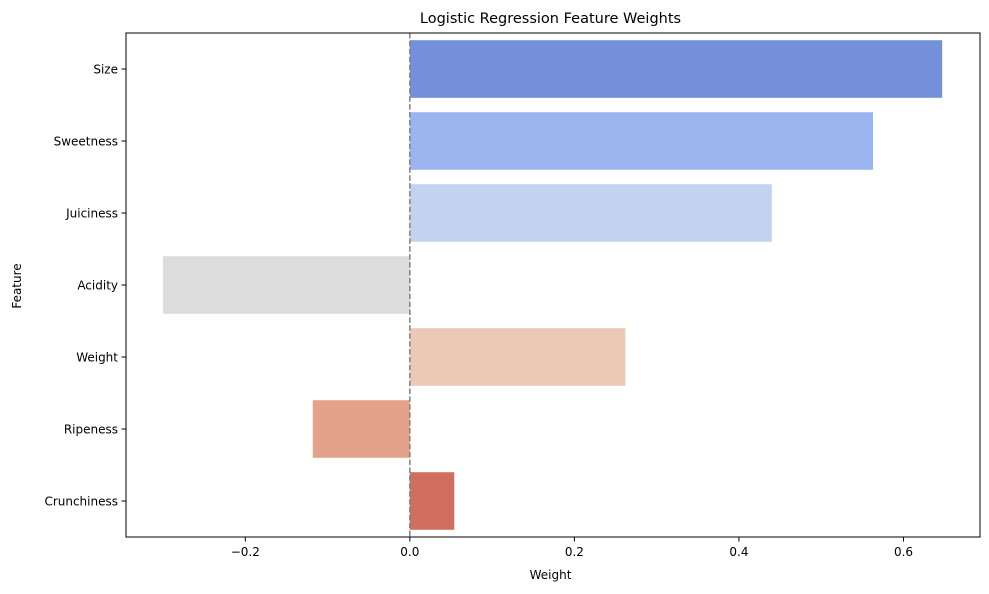  I want to click on x-tick-label: 0.2, so click(574, 552).